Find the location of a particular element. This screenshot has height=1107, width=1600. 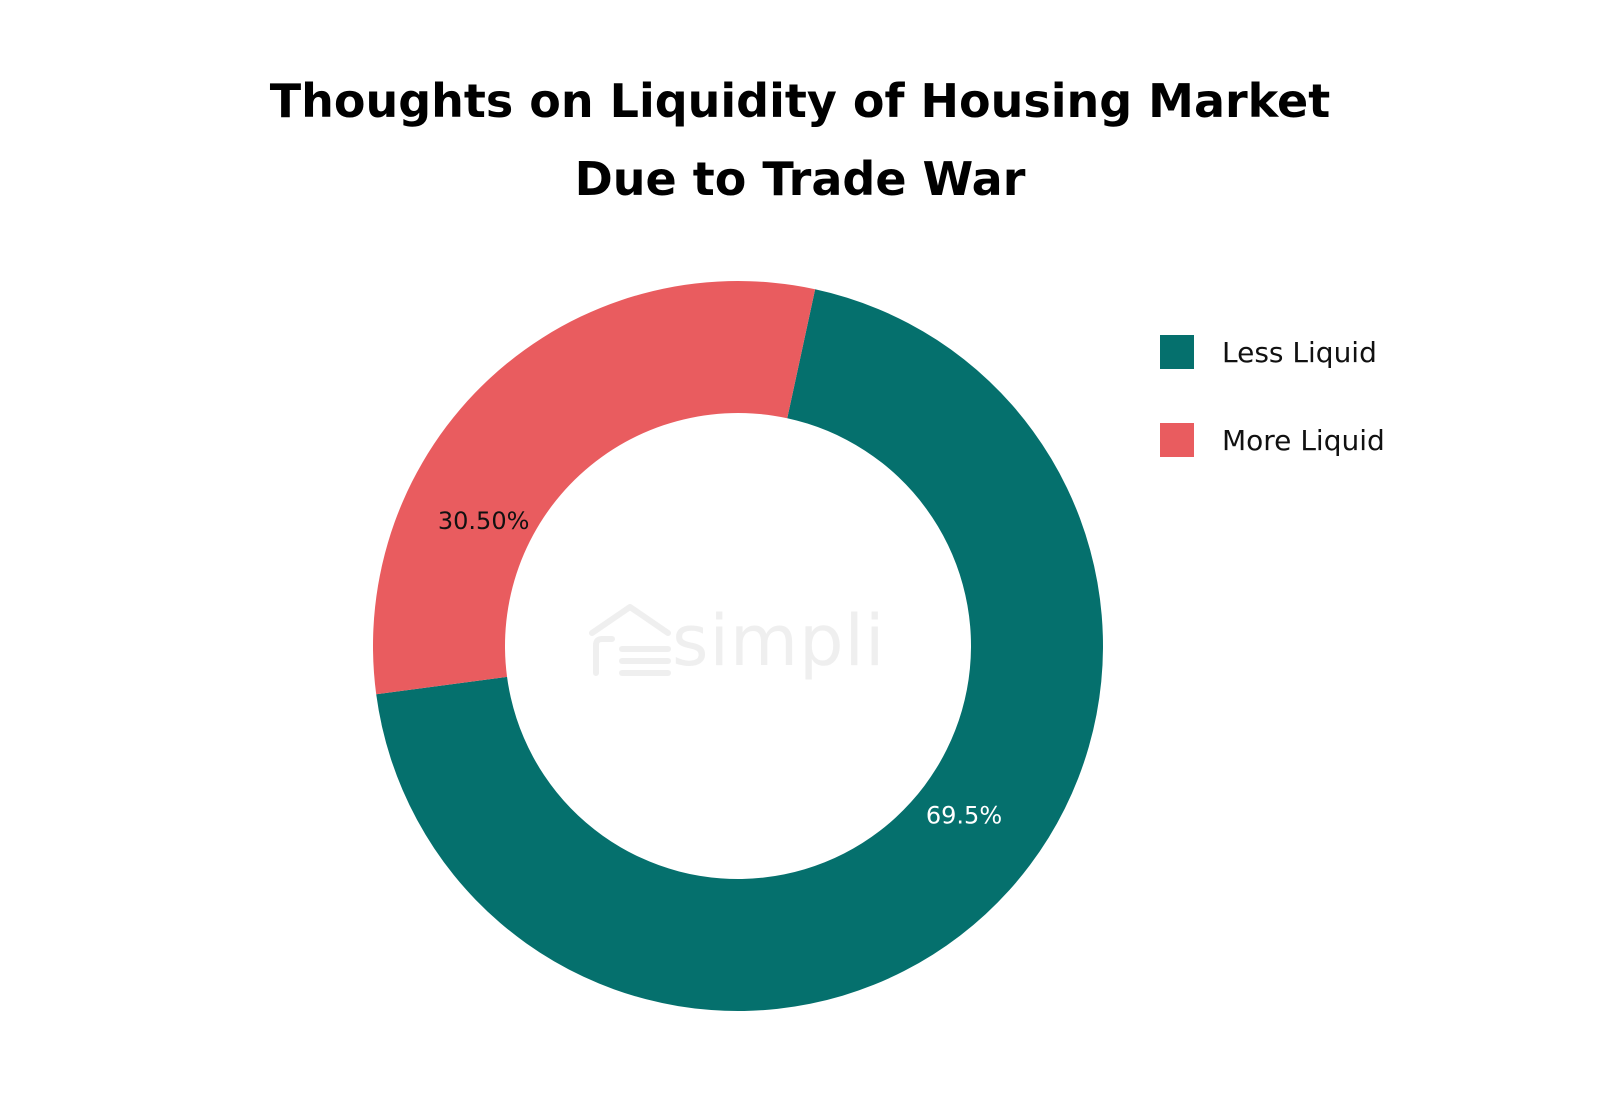

legend-item-more-liquid: More Liquid is located at coordinates (1272, 440).